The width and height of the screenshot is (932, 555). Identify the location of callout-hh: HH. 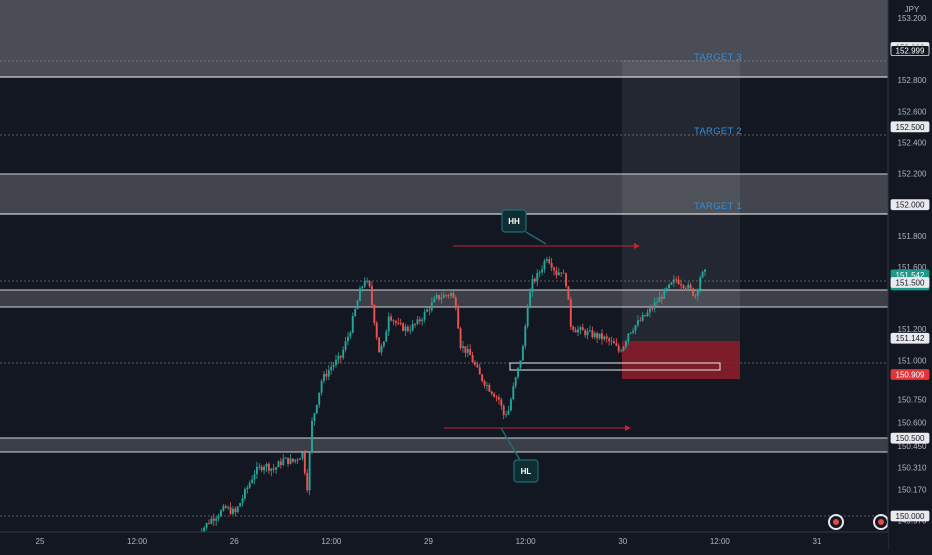
(524, 227).